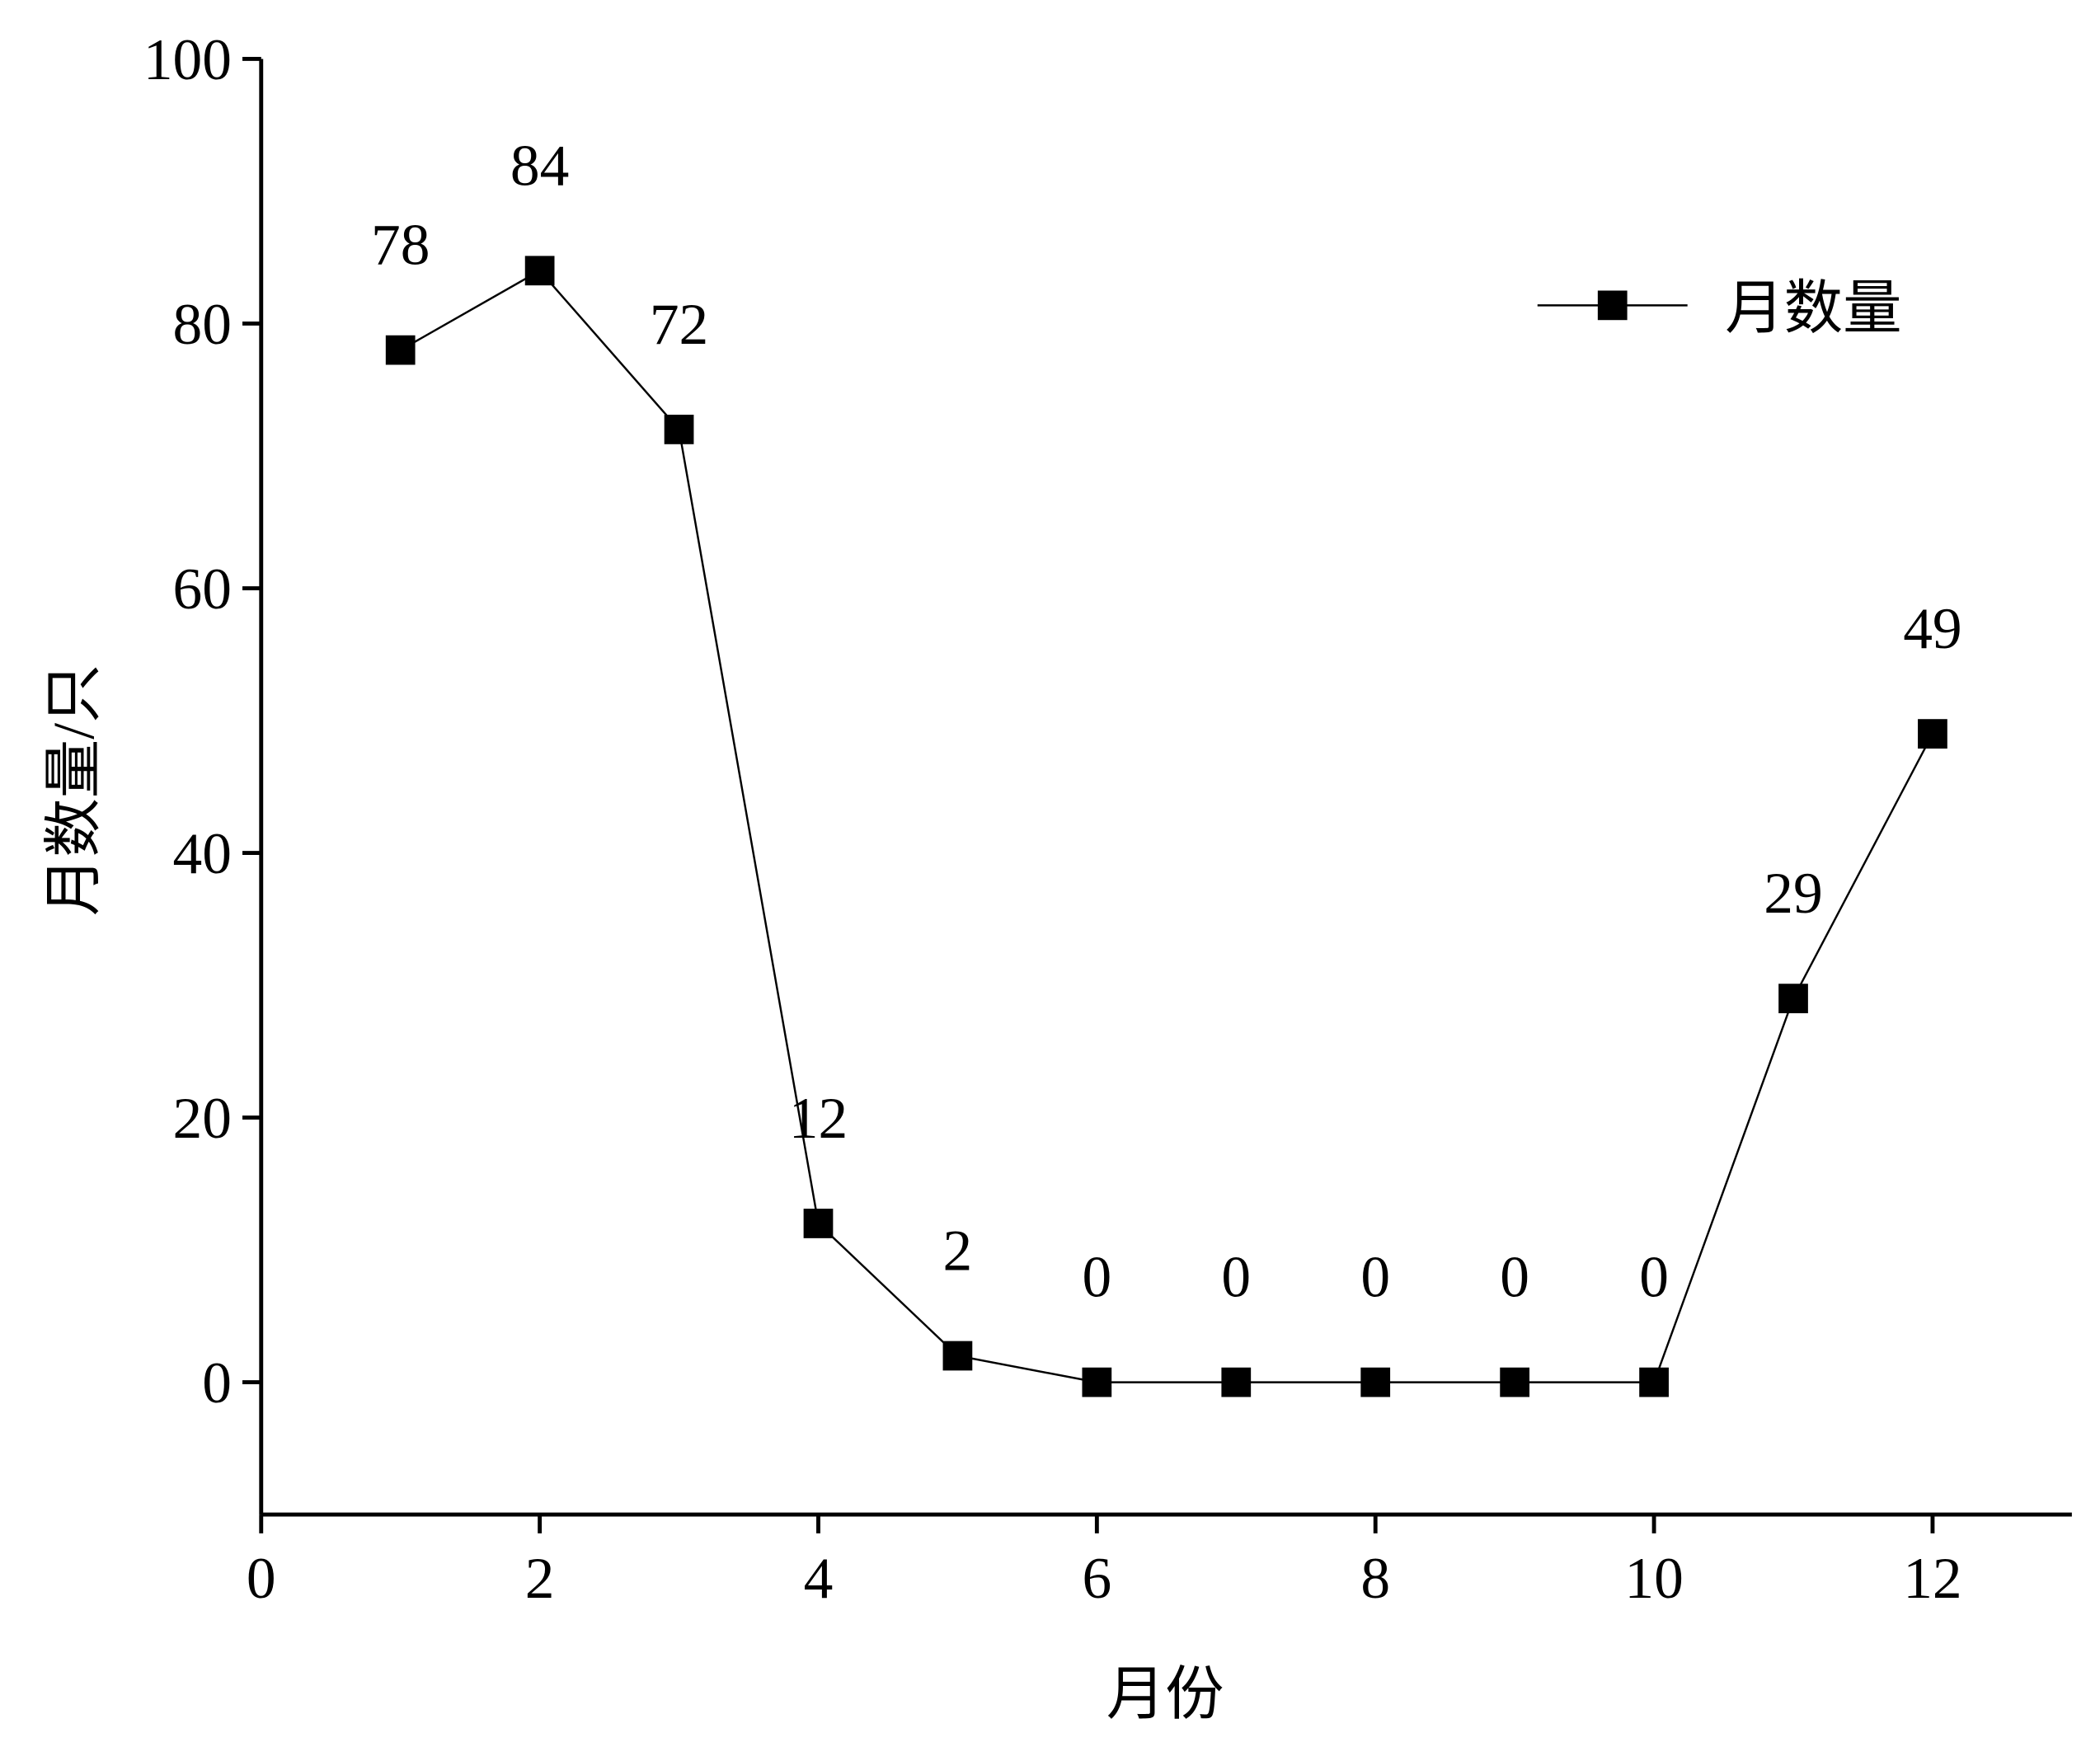 This screenshot has width=2100, height=1761. What do you see at coordinates (400, 245) in the screenshot?
I see `data-label: 78` at bounding box center [400, 245].